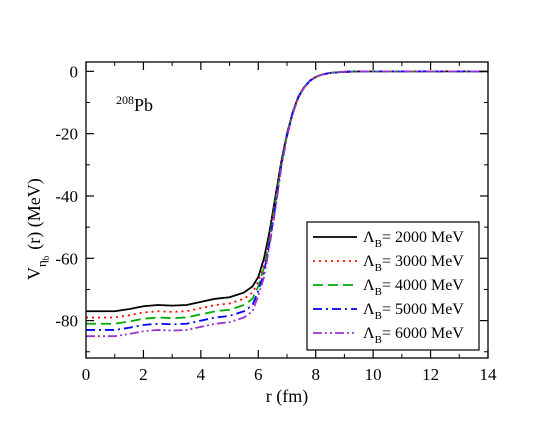 Image resolution: width=550 pixels, height=425 pixels. I want to click on legend-label-4: ΛB= 5000 MeV, so click(413, 311).